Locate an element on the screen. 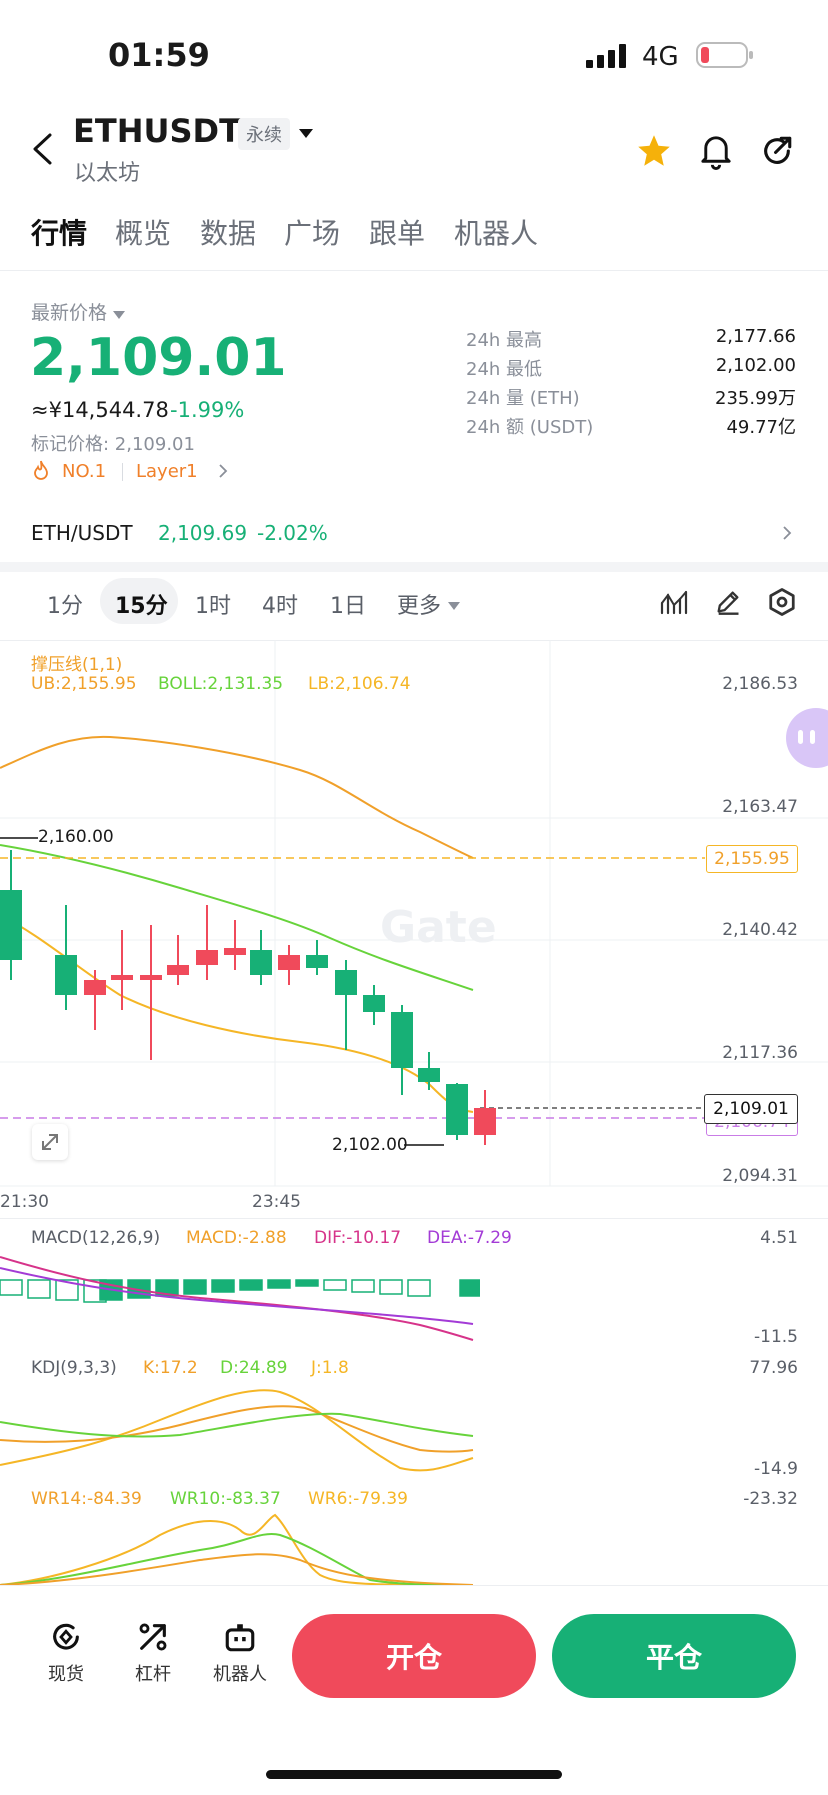  timeframe-active-bg is located at coordinates (139, 601).